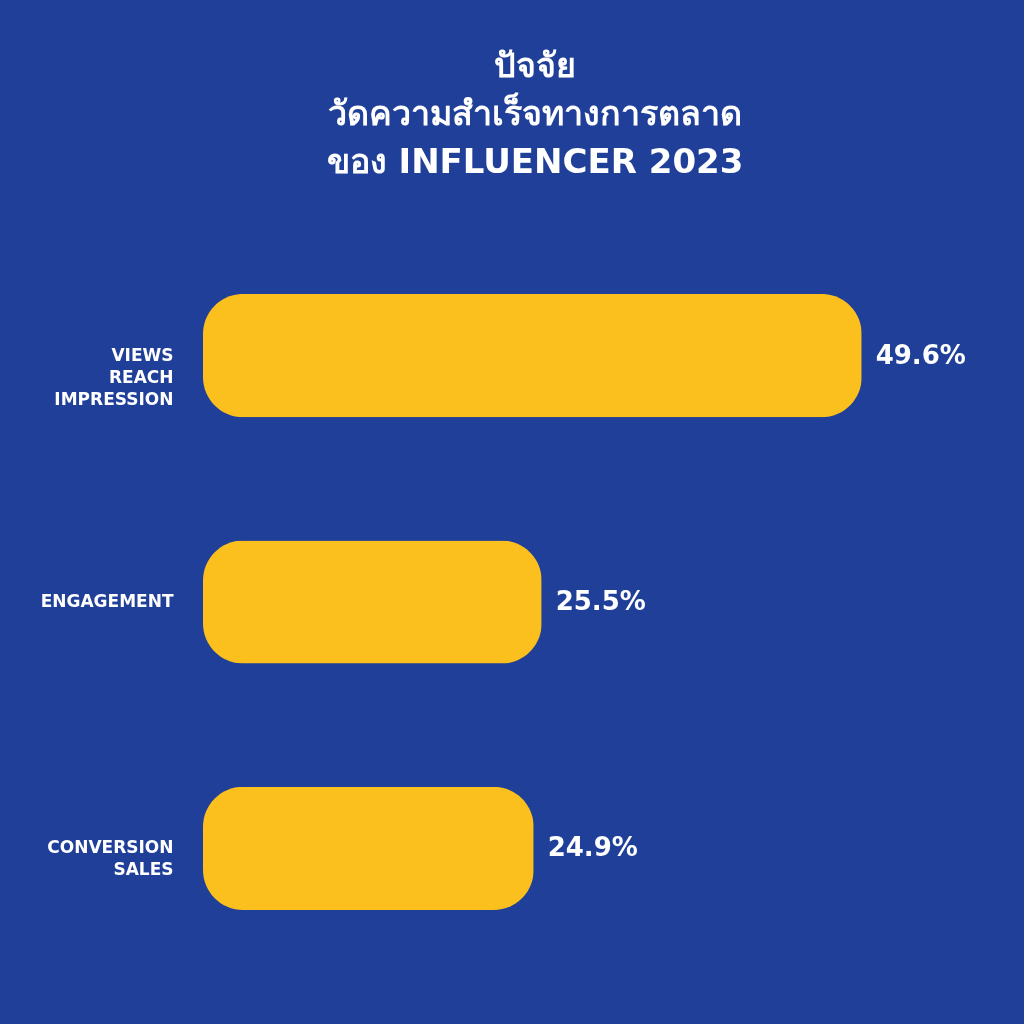  What do you see at coordinates (107, 601) in the screenshot?
I see `y-tick-label: ENGAGEMENT` at bounding box center [107, 601].